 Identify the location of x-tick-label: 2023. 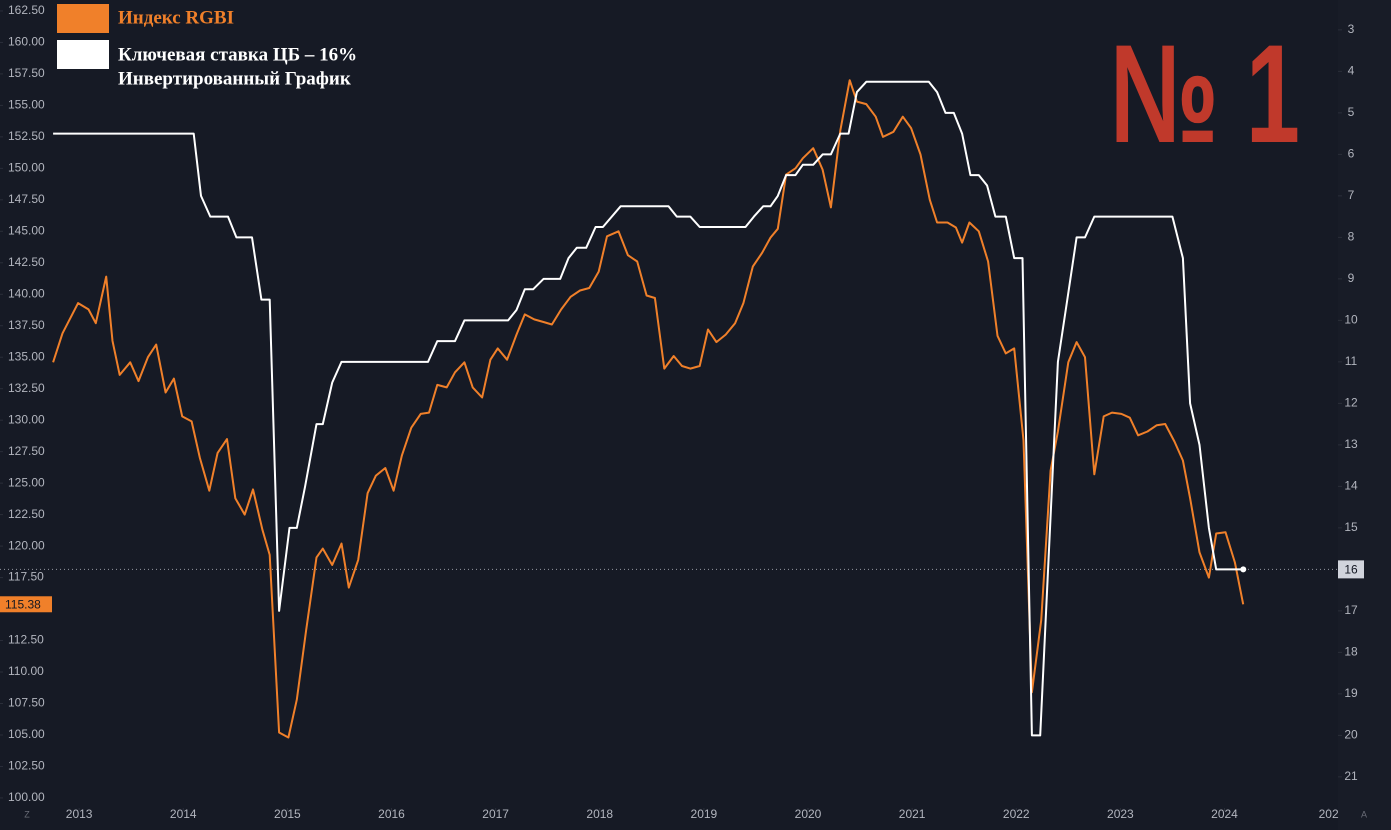
(1120, 814).